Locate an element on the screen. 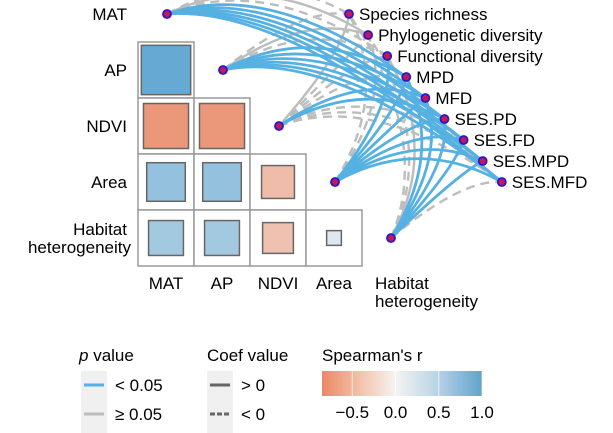 The image size is (613, 433). link-habitat-heterogeneity-ses-pd is located at coordinates (418, 178).